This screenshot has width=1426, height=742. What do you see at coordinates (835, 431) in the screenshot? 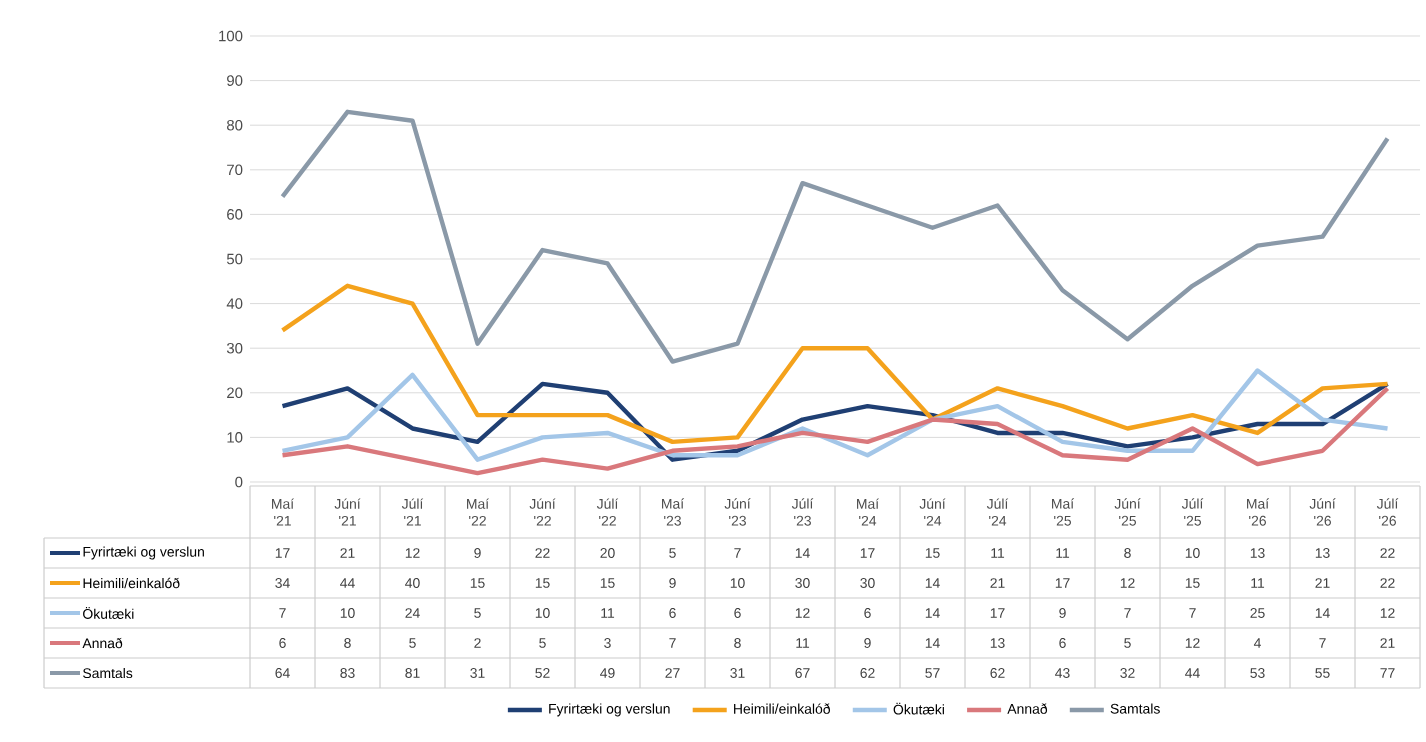
I see `line-series` at bounding box center [835, 431].